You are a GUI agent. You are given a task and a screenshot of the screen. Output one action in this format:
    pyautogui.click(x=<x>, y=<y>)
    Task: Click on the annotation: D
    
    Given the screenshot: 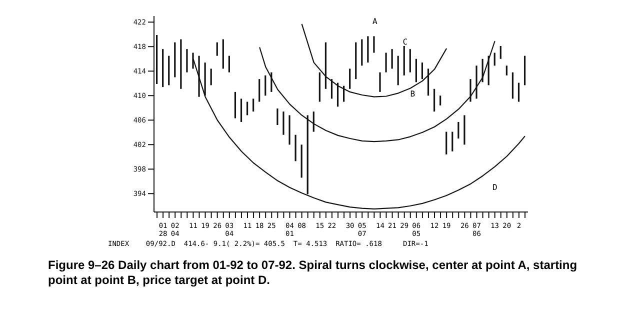 What is the action you would take?
    pyautogui.click(x=495, y=187)
    